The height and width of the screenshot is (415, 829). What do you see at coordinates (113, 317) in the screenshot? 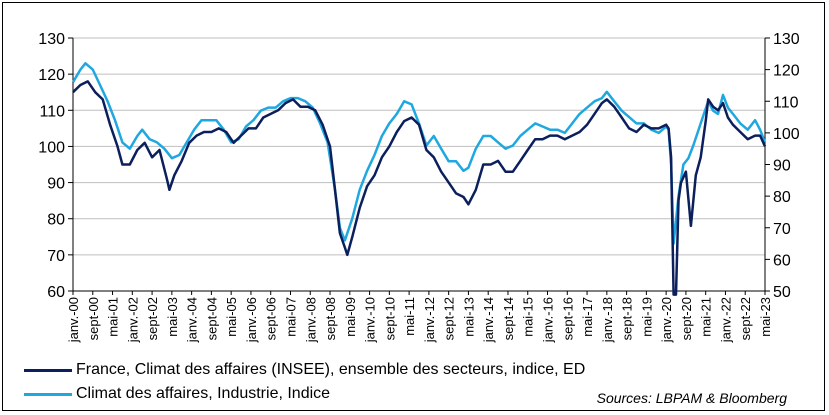
I see `x-tick-label-2: mai-01` at bounding box center [113, 317].